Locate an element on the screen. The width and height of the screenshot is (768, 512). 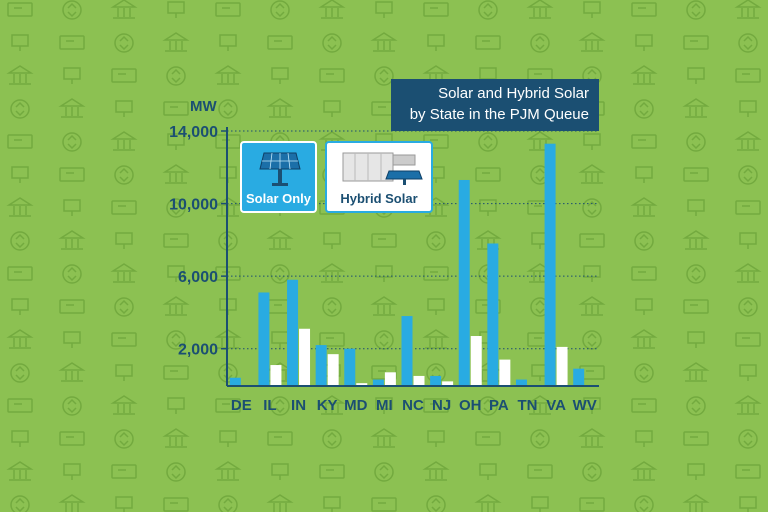
bar-solar-only-PA is located at coordinates (493, 314).